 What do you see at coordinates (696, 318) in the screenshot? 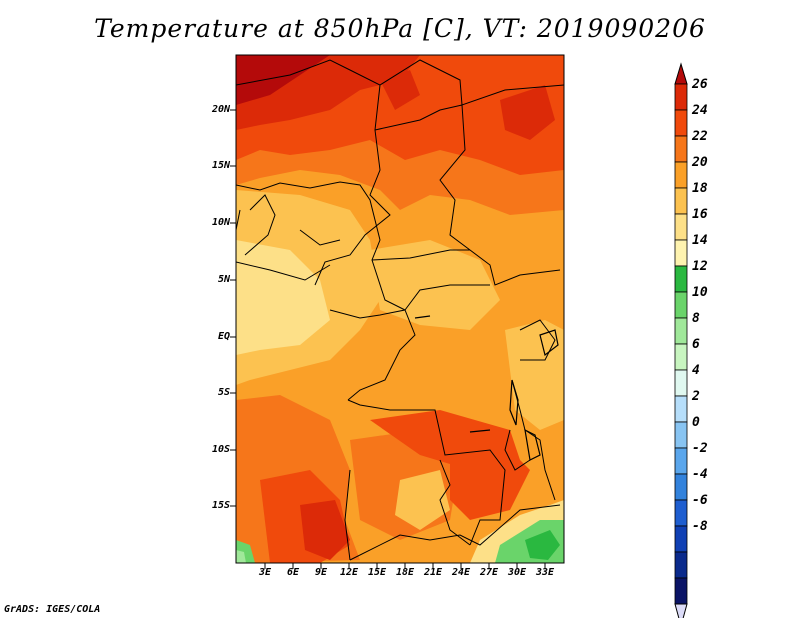
I see `colorbar-label: 8` at bounding box center [696, 318].